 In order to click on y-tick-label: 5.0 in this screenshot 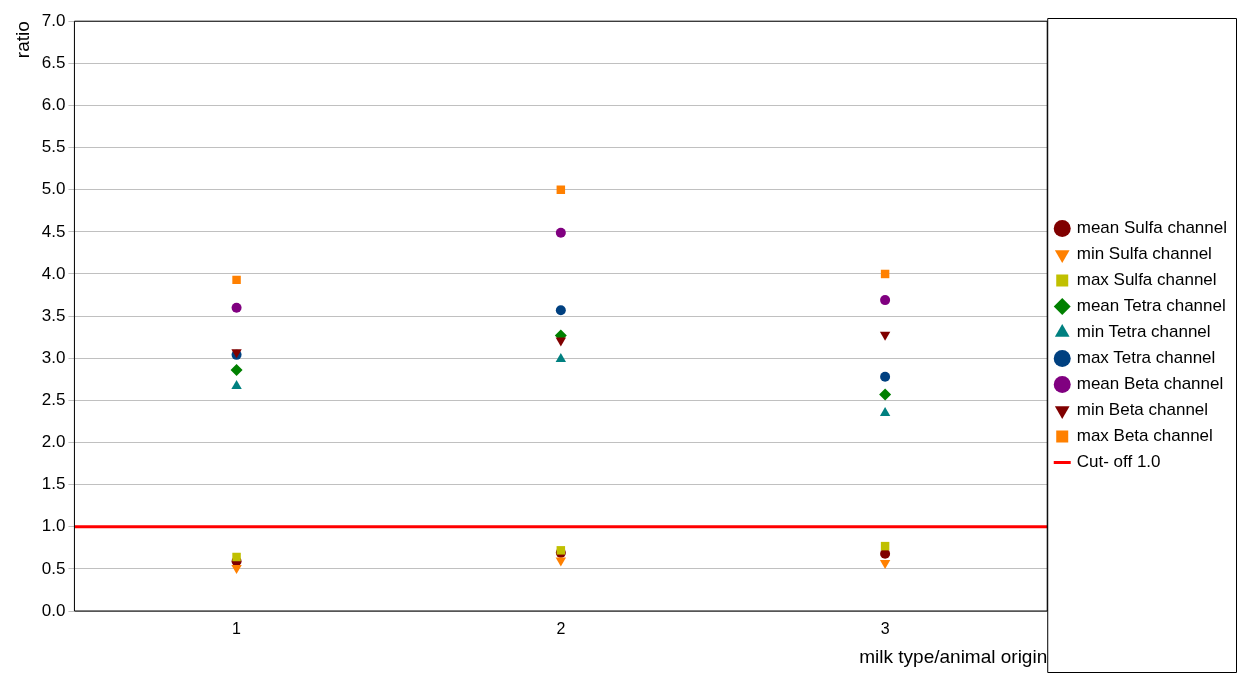, I will do `click(53, 189)`.